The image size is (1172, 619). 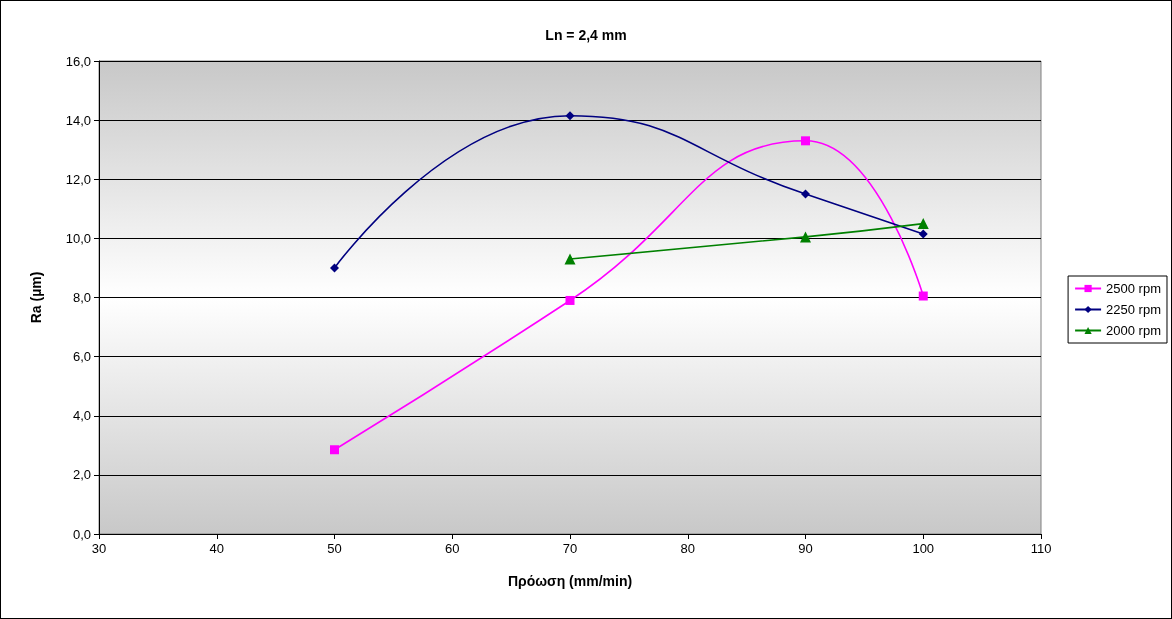 What do you see at coordinates (687, 548) in the screenshot?
I see `x-tick-label: 80` at bounding box center [687, 548].